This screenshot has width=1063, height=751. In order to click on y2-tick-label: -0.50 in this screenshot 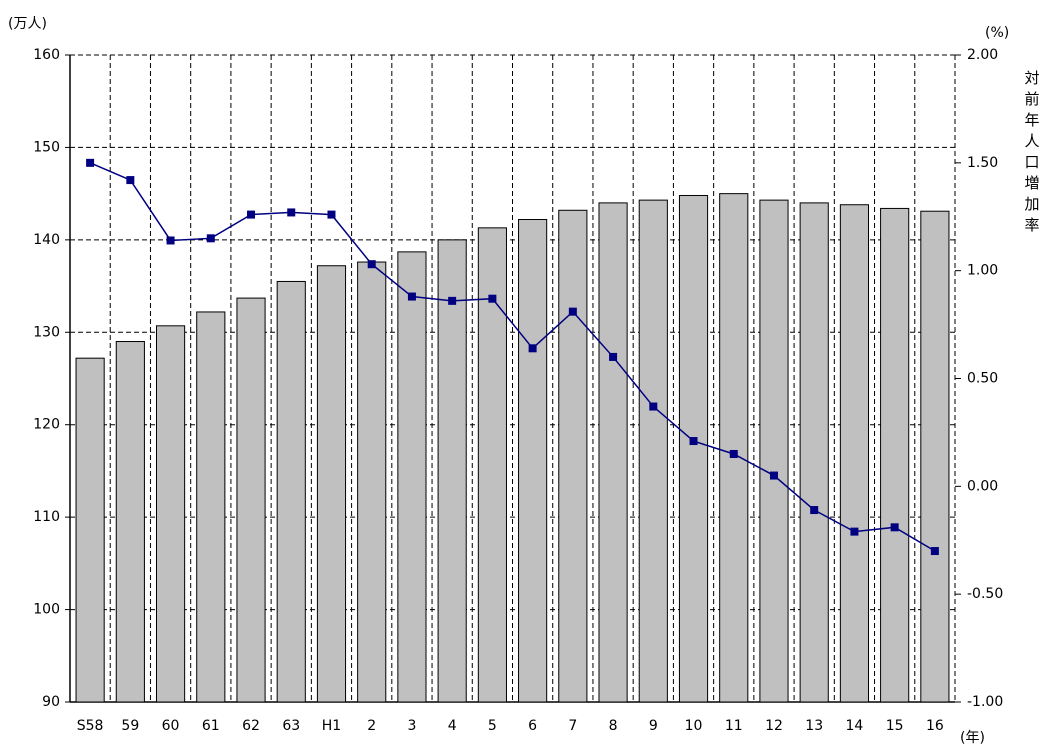, I will do `click(985, 594)`.